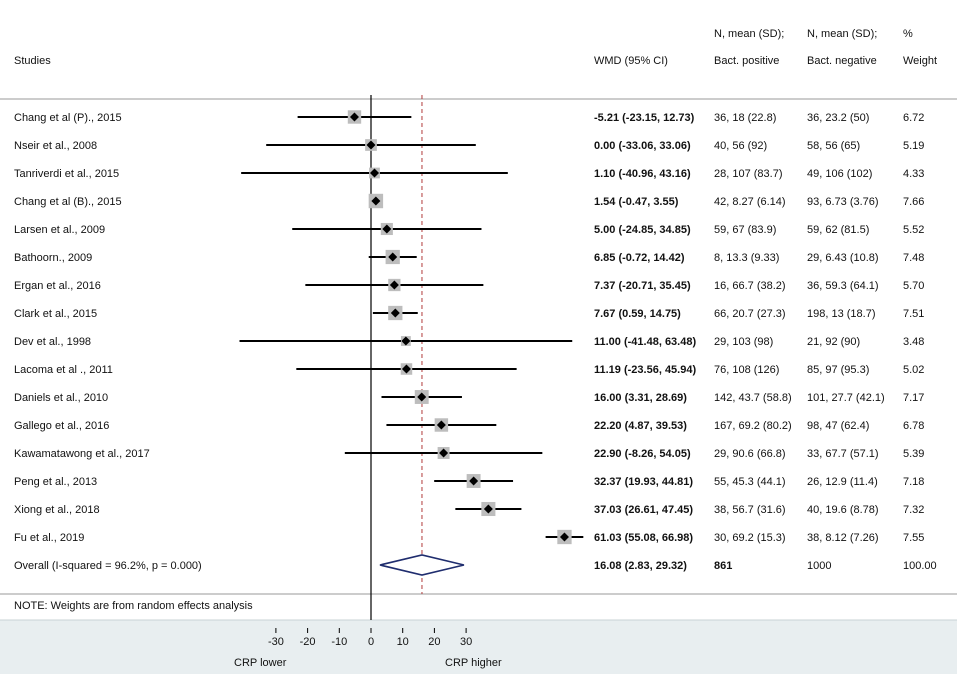 The image size is (957, 674). Describe the element at coordinates (750, 482) in the screenshot. I see `study-bact-positive: 55, 45.3 (44.1)` at that location.